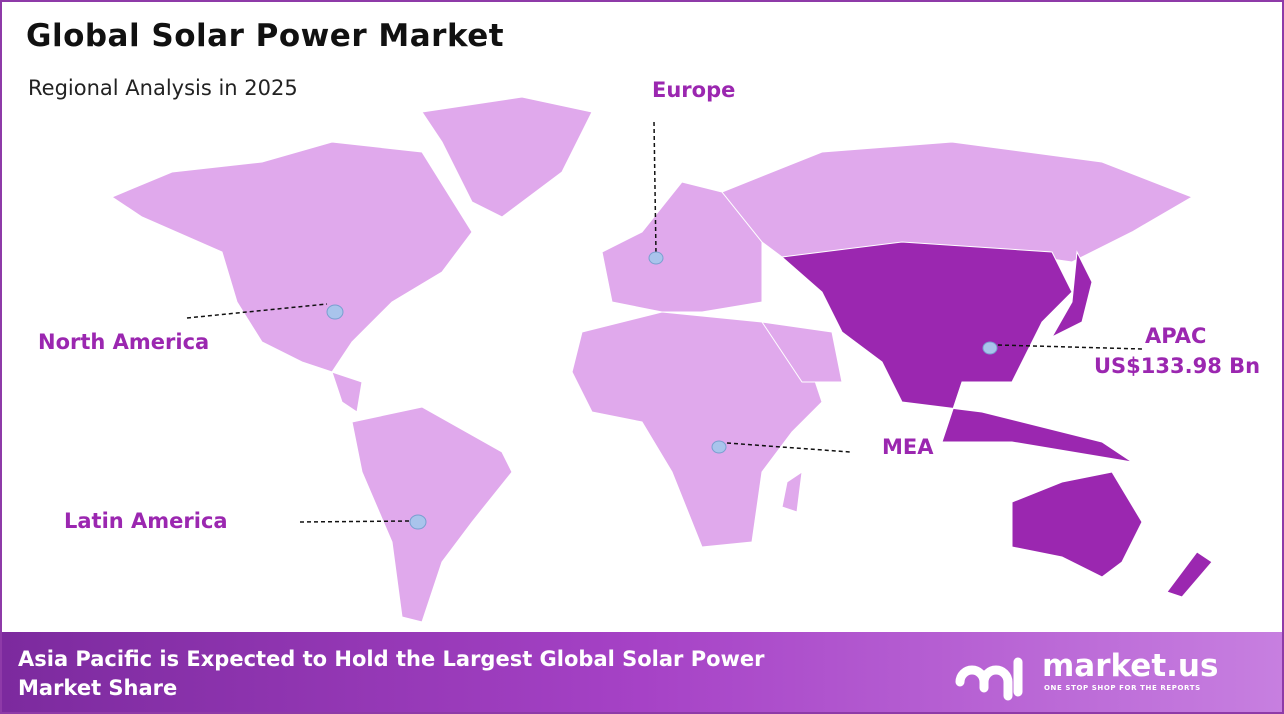 Image resolution: width=1284 pixels, height=714 pixels. Describe the element at coordinates (1130, 666) in the screenshot. I see `logo: market.us` at that location.